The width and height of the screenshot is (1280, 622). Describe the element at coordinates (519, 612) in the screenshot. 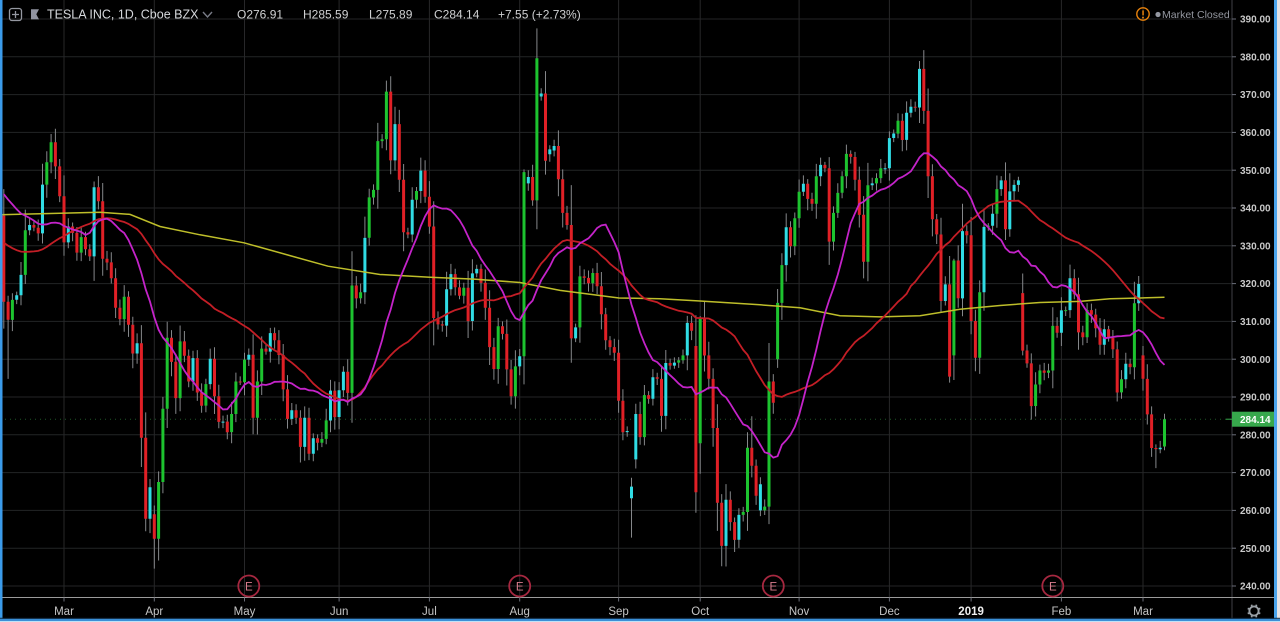

I see `svg-text: Aug` at that location.